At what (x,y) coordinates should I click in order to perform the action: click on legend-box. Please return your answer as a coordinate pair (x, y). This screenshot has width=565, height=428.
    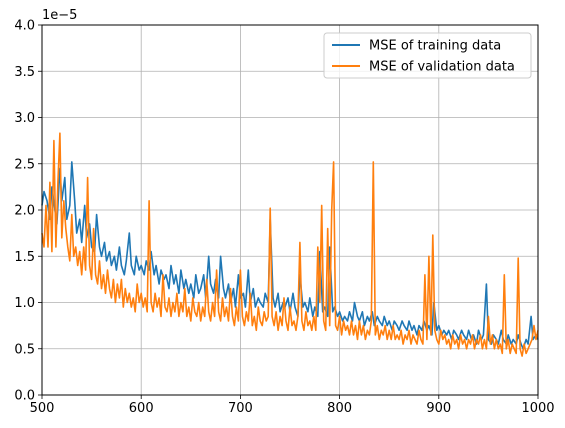
    Looking at the image, I should click on (427, 55).